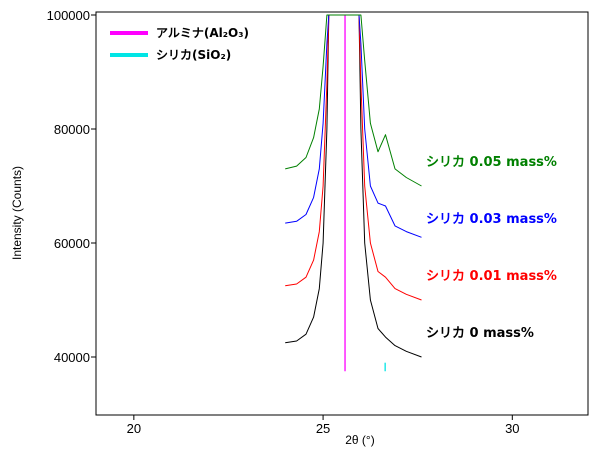 This screenshot has width=600, height=455. What do you see at coordinates (491, 276) in the screenshot?
I see `series-label: シリカ 0.01 mass%` at bounding box center [491, 276].